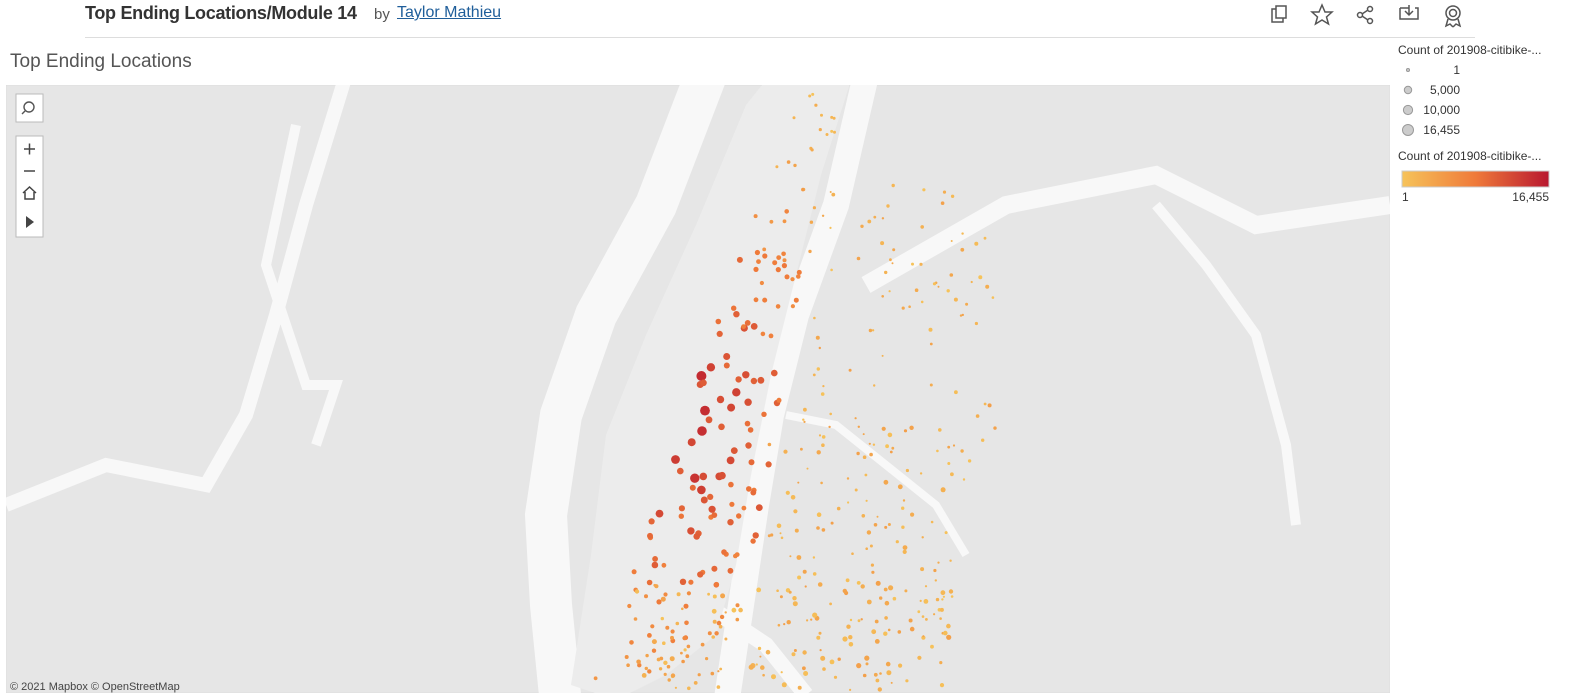 This screenshot has width=1580, height=699. What do you see at coordinates (1322, 14) in the screenshot?
I see `favorite-button` at bounding box center [1322, 14].